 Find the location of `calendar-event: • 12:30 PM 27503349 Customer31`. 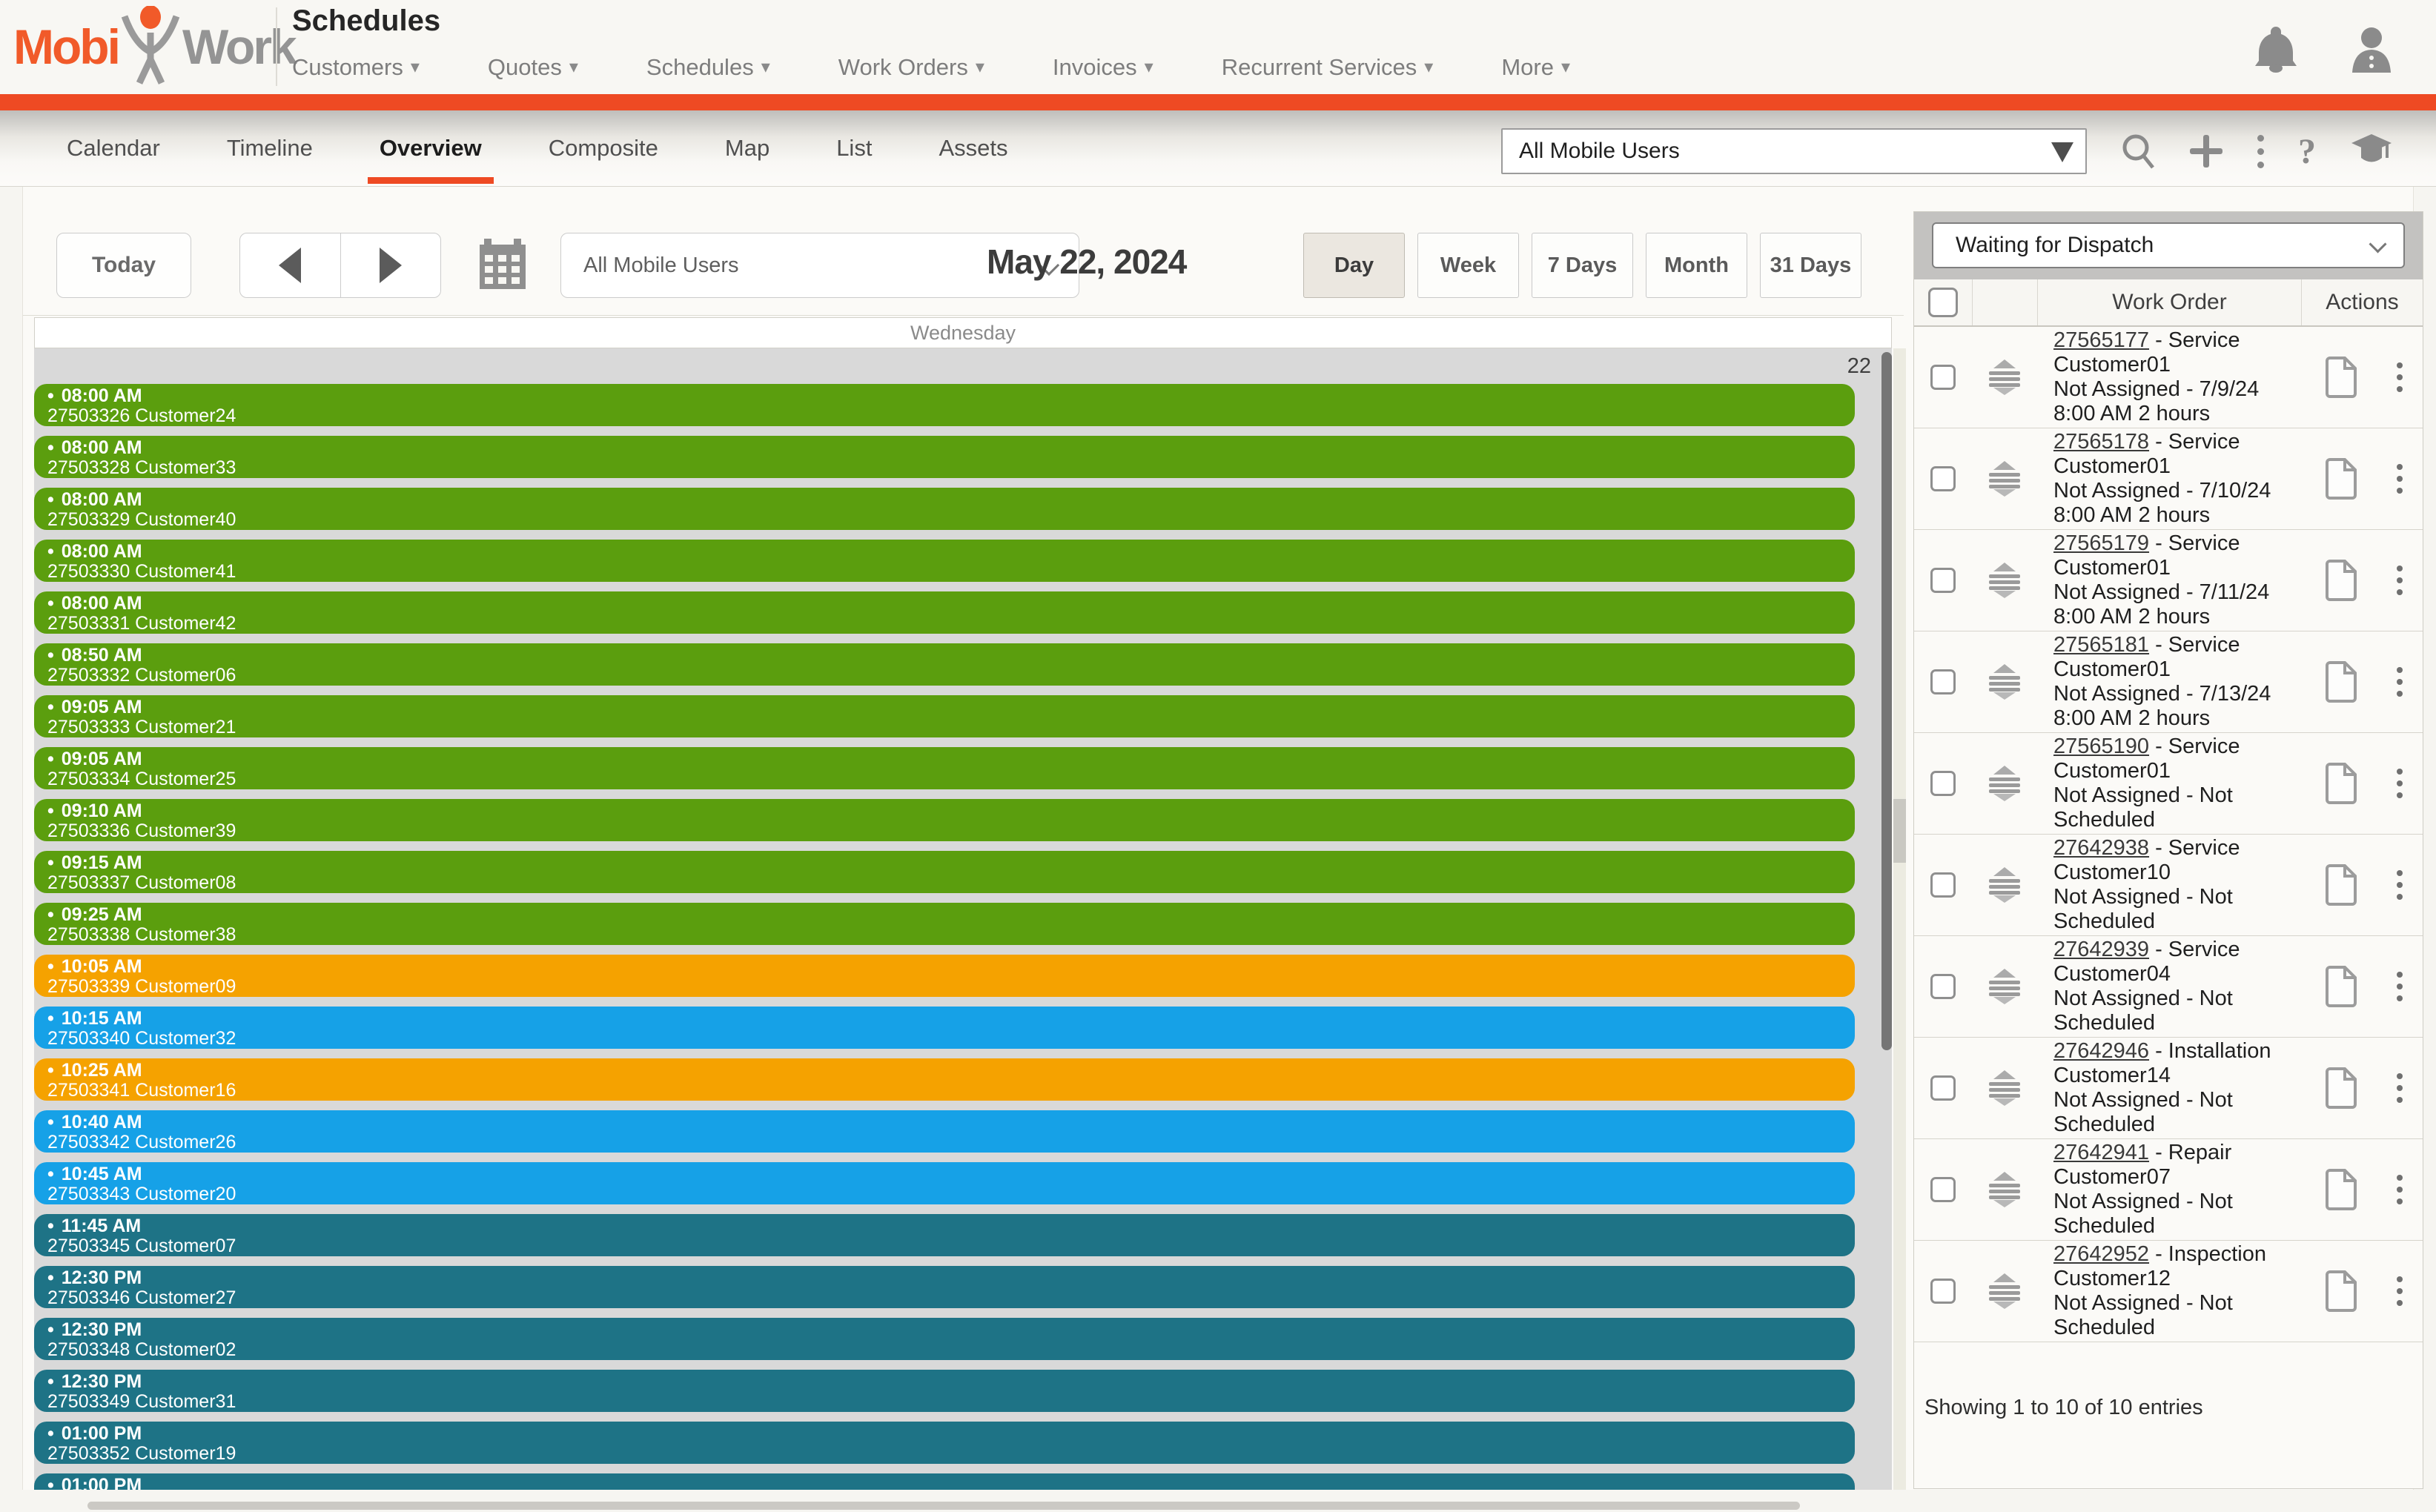

calendar-event: • 12:30 PM 27503349 Customer31 is located at coordinates (944, 1391).